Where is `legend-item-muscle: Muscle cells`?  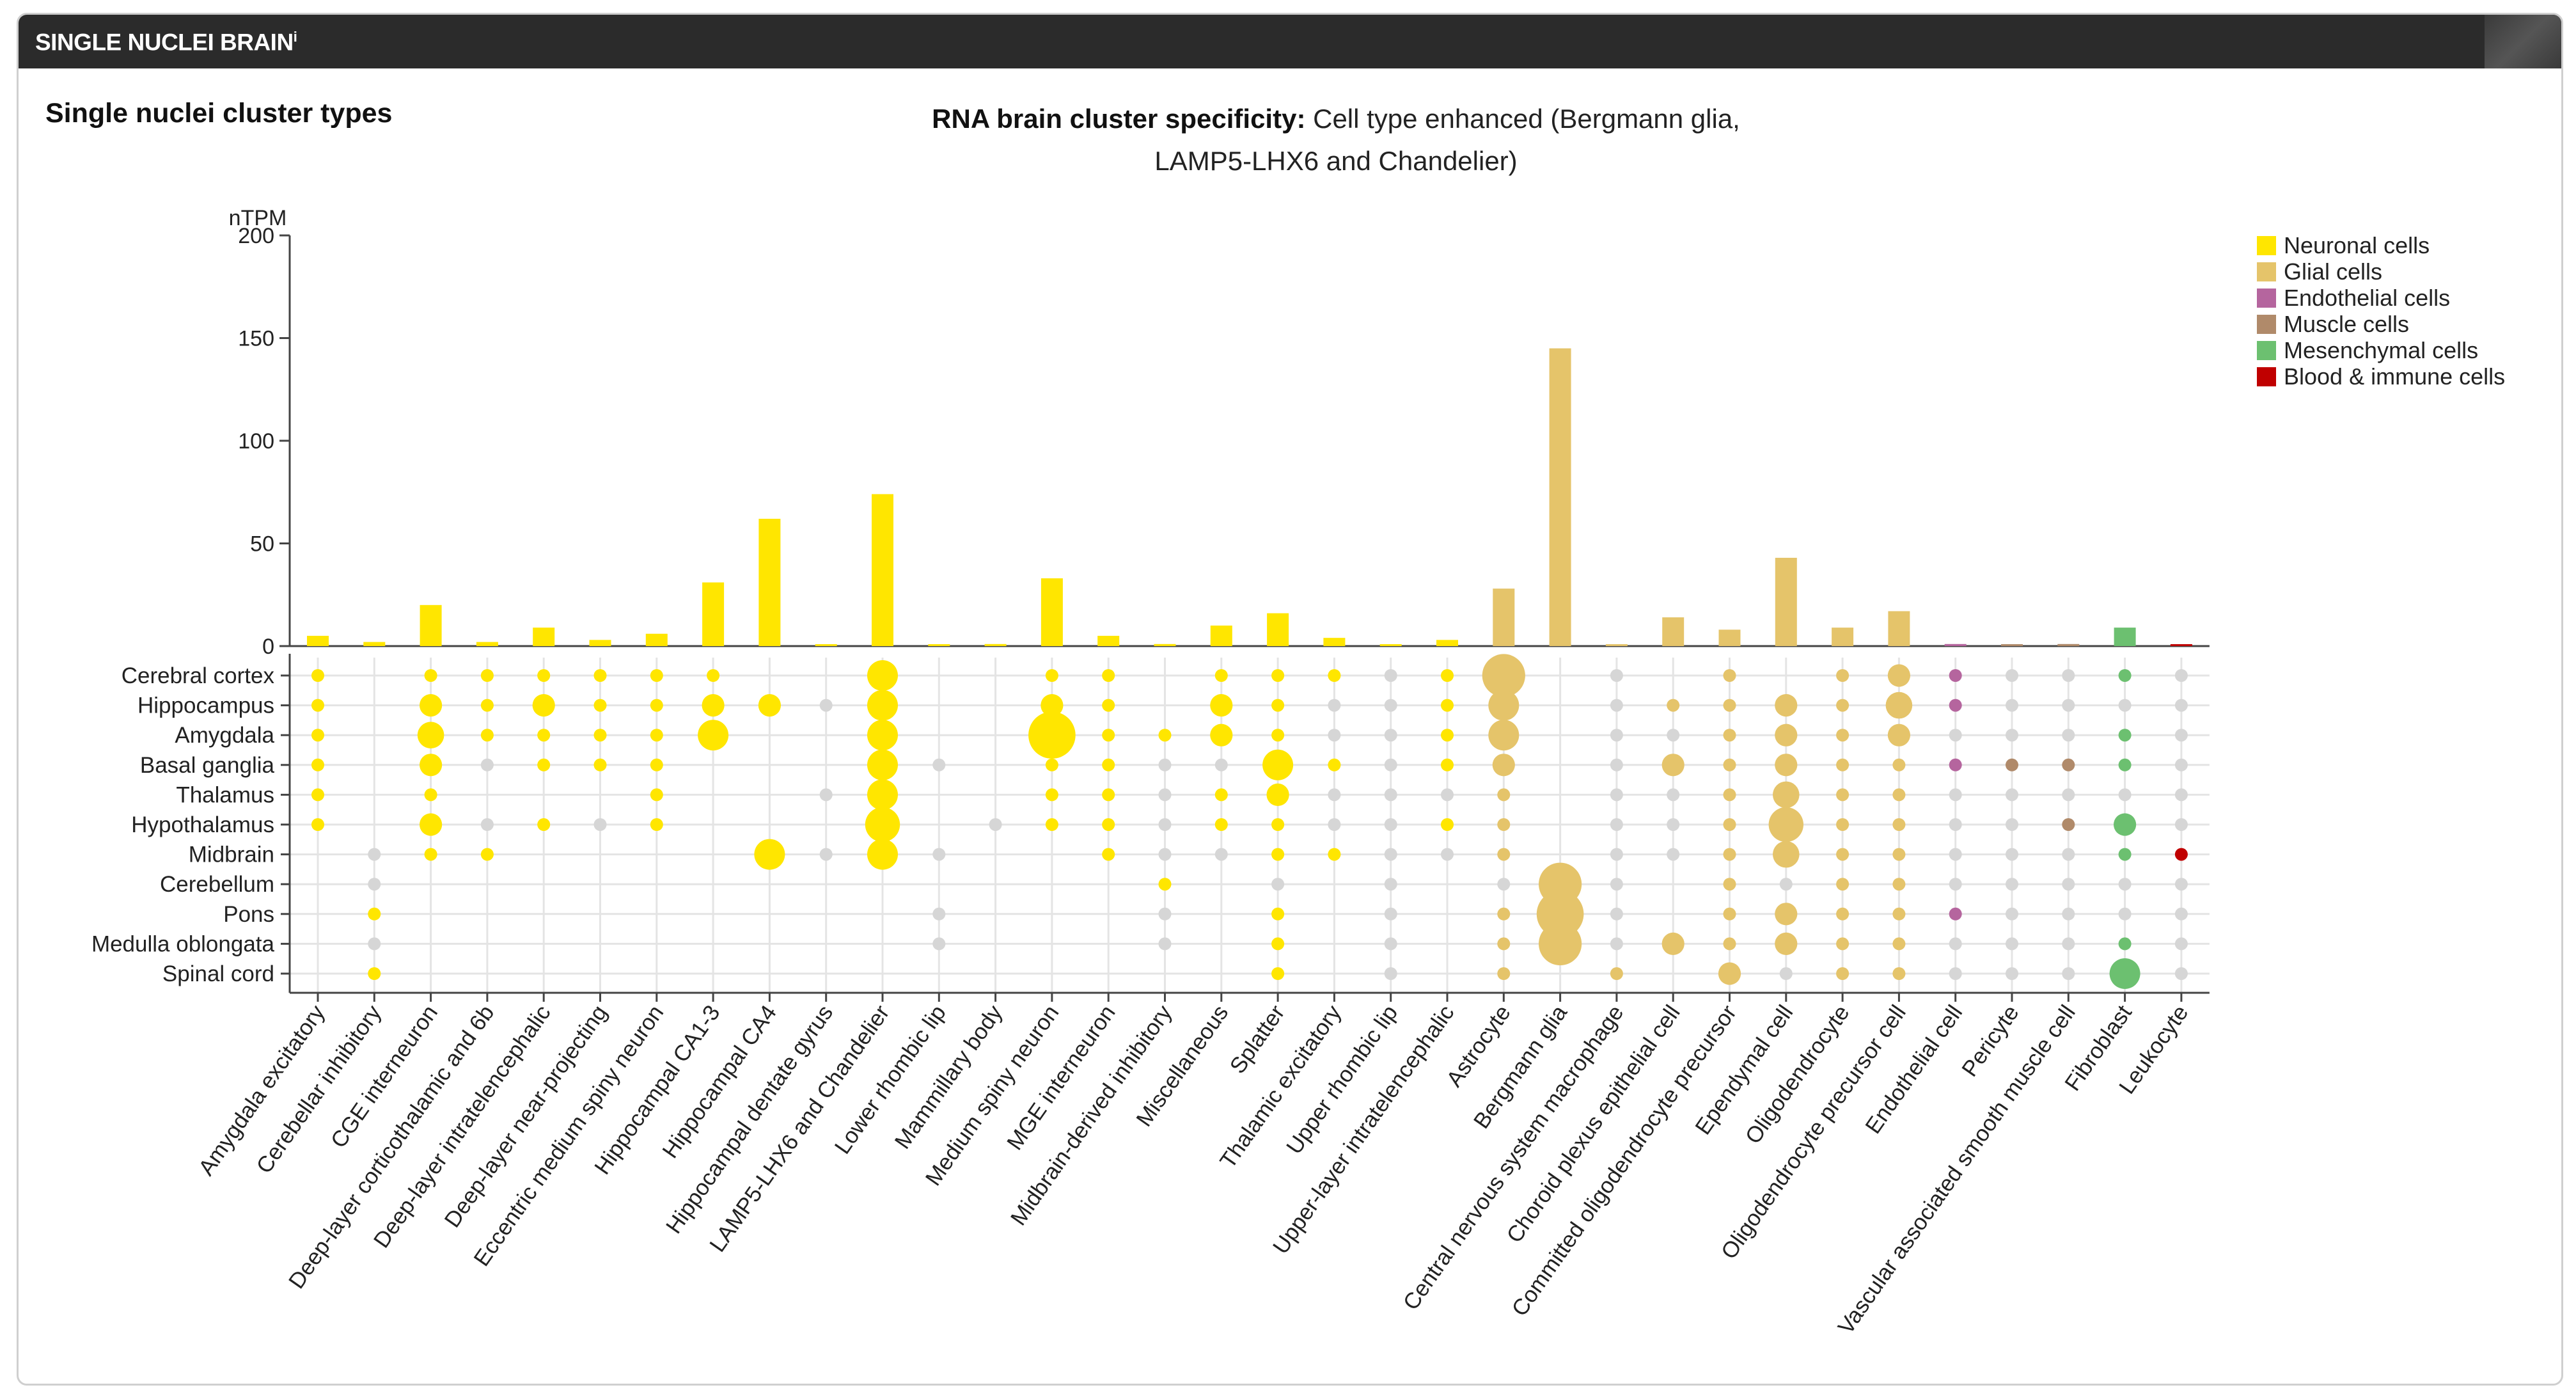
legend-item-muscle: Muscle cells is located at coordinates (2381, 324).